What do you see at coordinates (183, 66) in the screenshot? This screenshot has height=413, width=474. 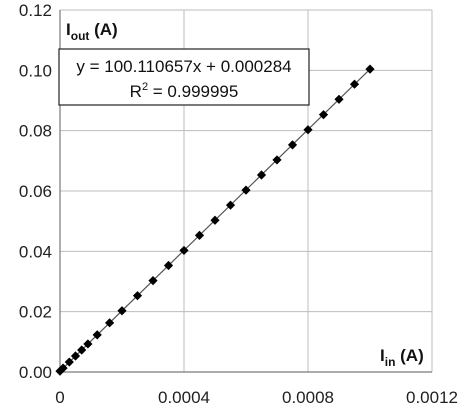 I see `equation-text: y = 100.110657x + 0.000284` at bounding box center [183, 66].